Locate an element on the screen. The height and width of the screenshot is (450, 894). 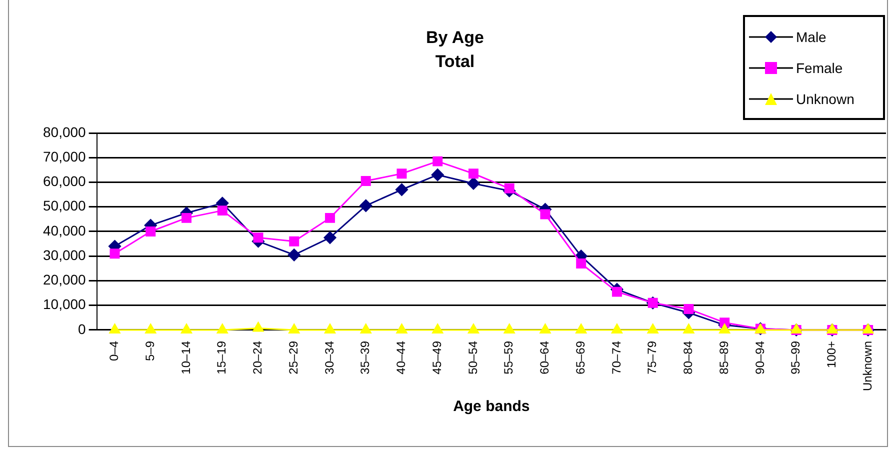
y-tick-label: 80,000 is located at coordinates (64, 132).